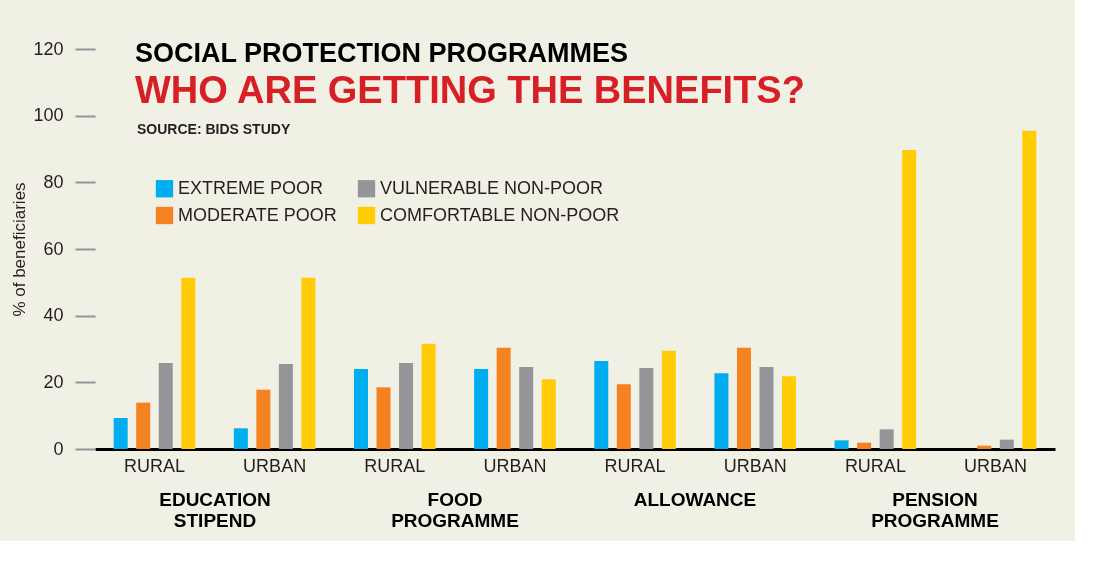 This screenshot has height=572, width=1109. I want to click on text: ALLOWANCE, so click(695, 499).